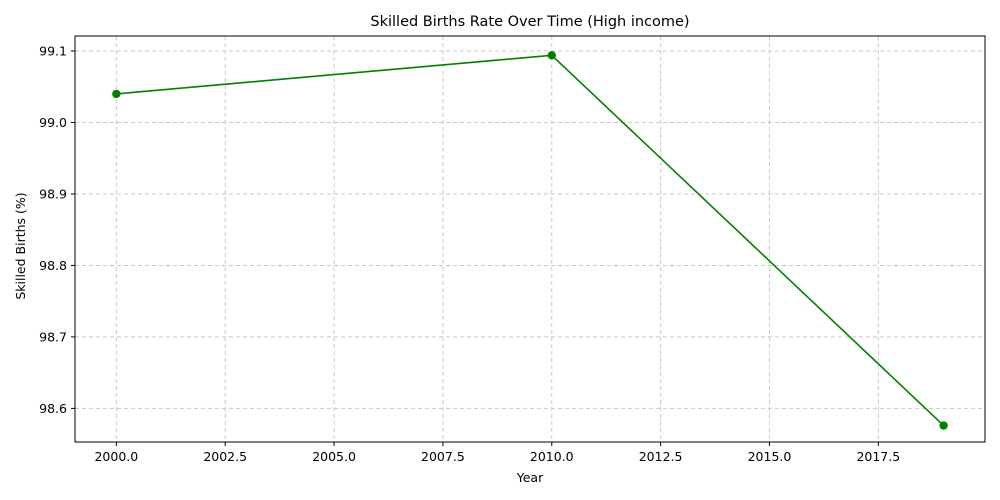  I want to click on y-axis-ticks: 98.6 98.7 98.8 98.9 99.0 99.1, so click(57, 230).